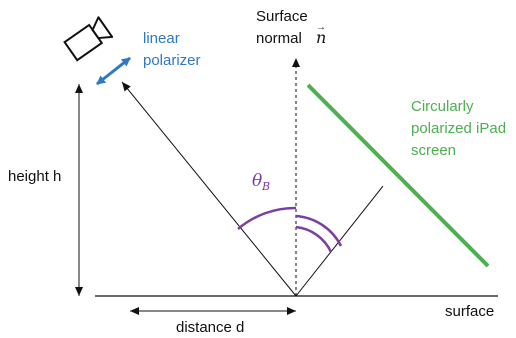 This screenshot has height=338, width=516. What do you see at coordinates (265, 186) in the screenshot?
I see `theta-subscript: B` at bounding box center [265, 186].